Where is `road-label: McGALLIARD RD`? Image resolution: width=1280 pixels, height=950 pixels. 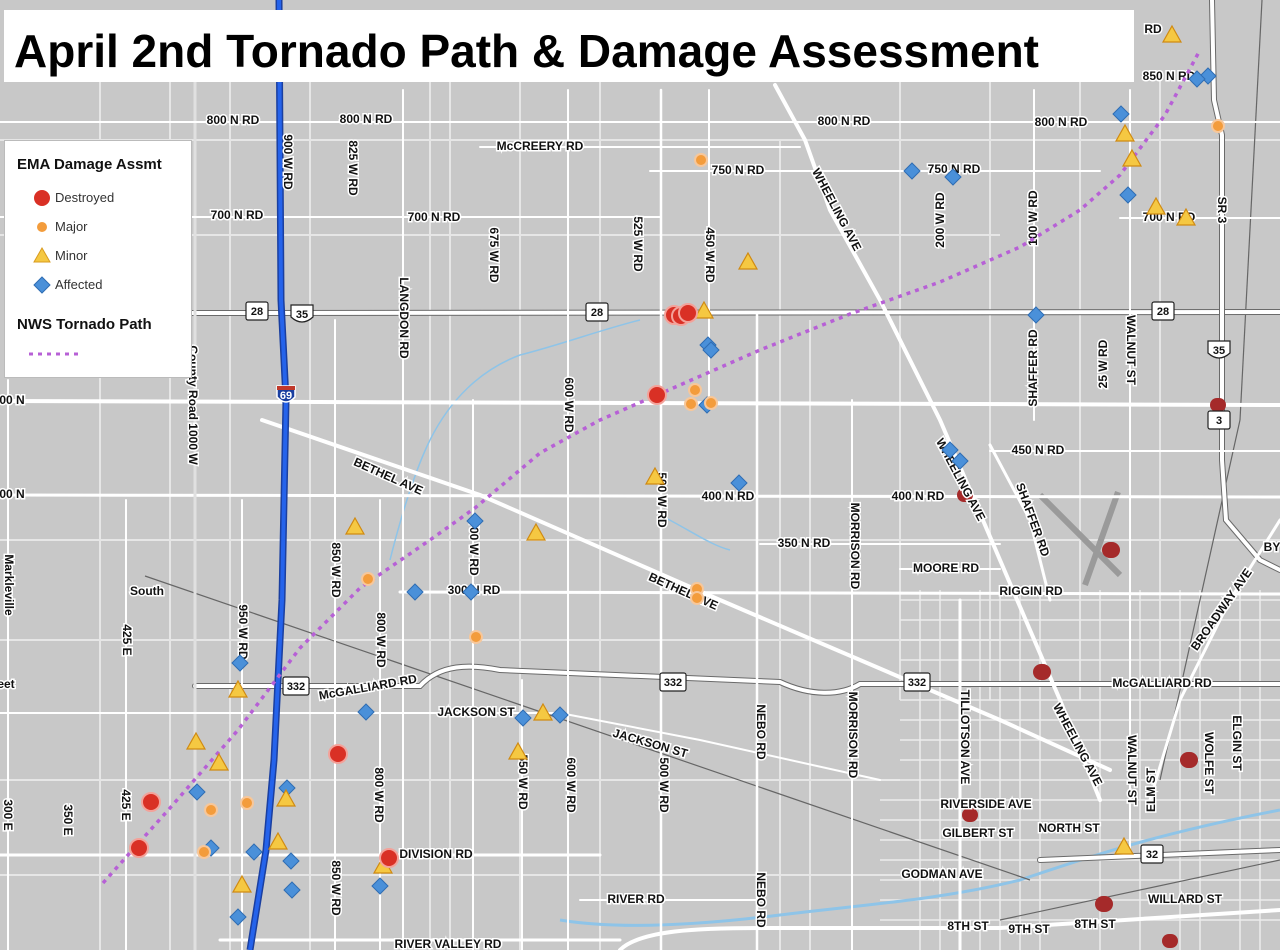 road-label: McGALLIARD RD is located at coordinates (1162, 683).